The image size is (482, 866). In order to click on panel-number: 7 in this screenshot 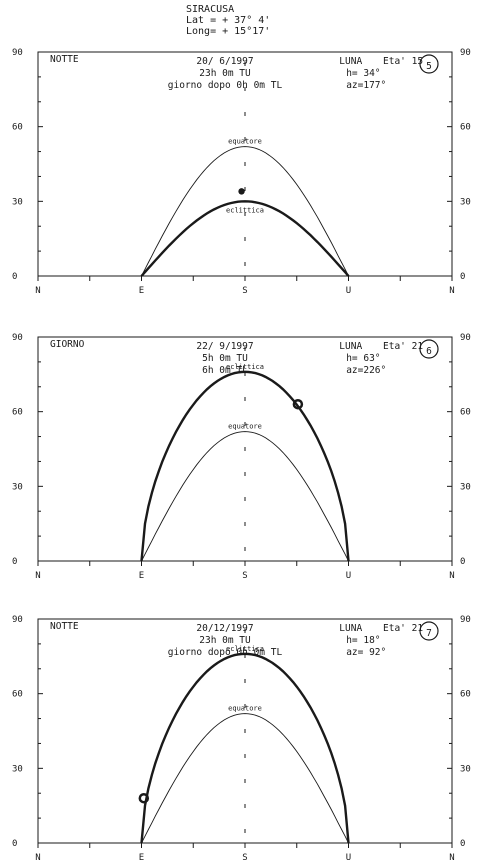, I will do `click(429, 633)`.